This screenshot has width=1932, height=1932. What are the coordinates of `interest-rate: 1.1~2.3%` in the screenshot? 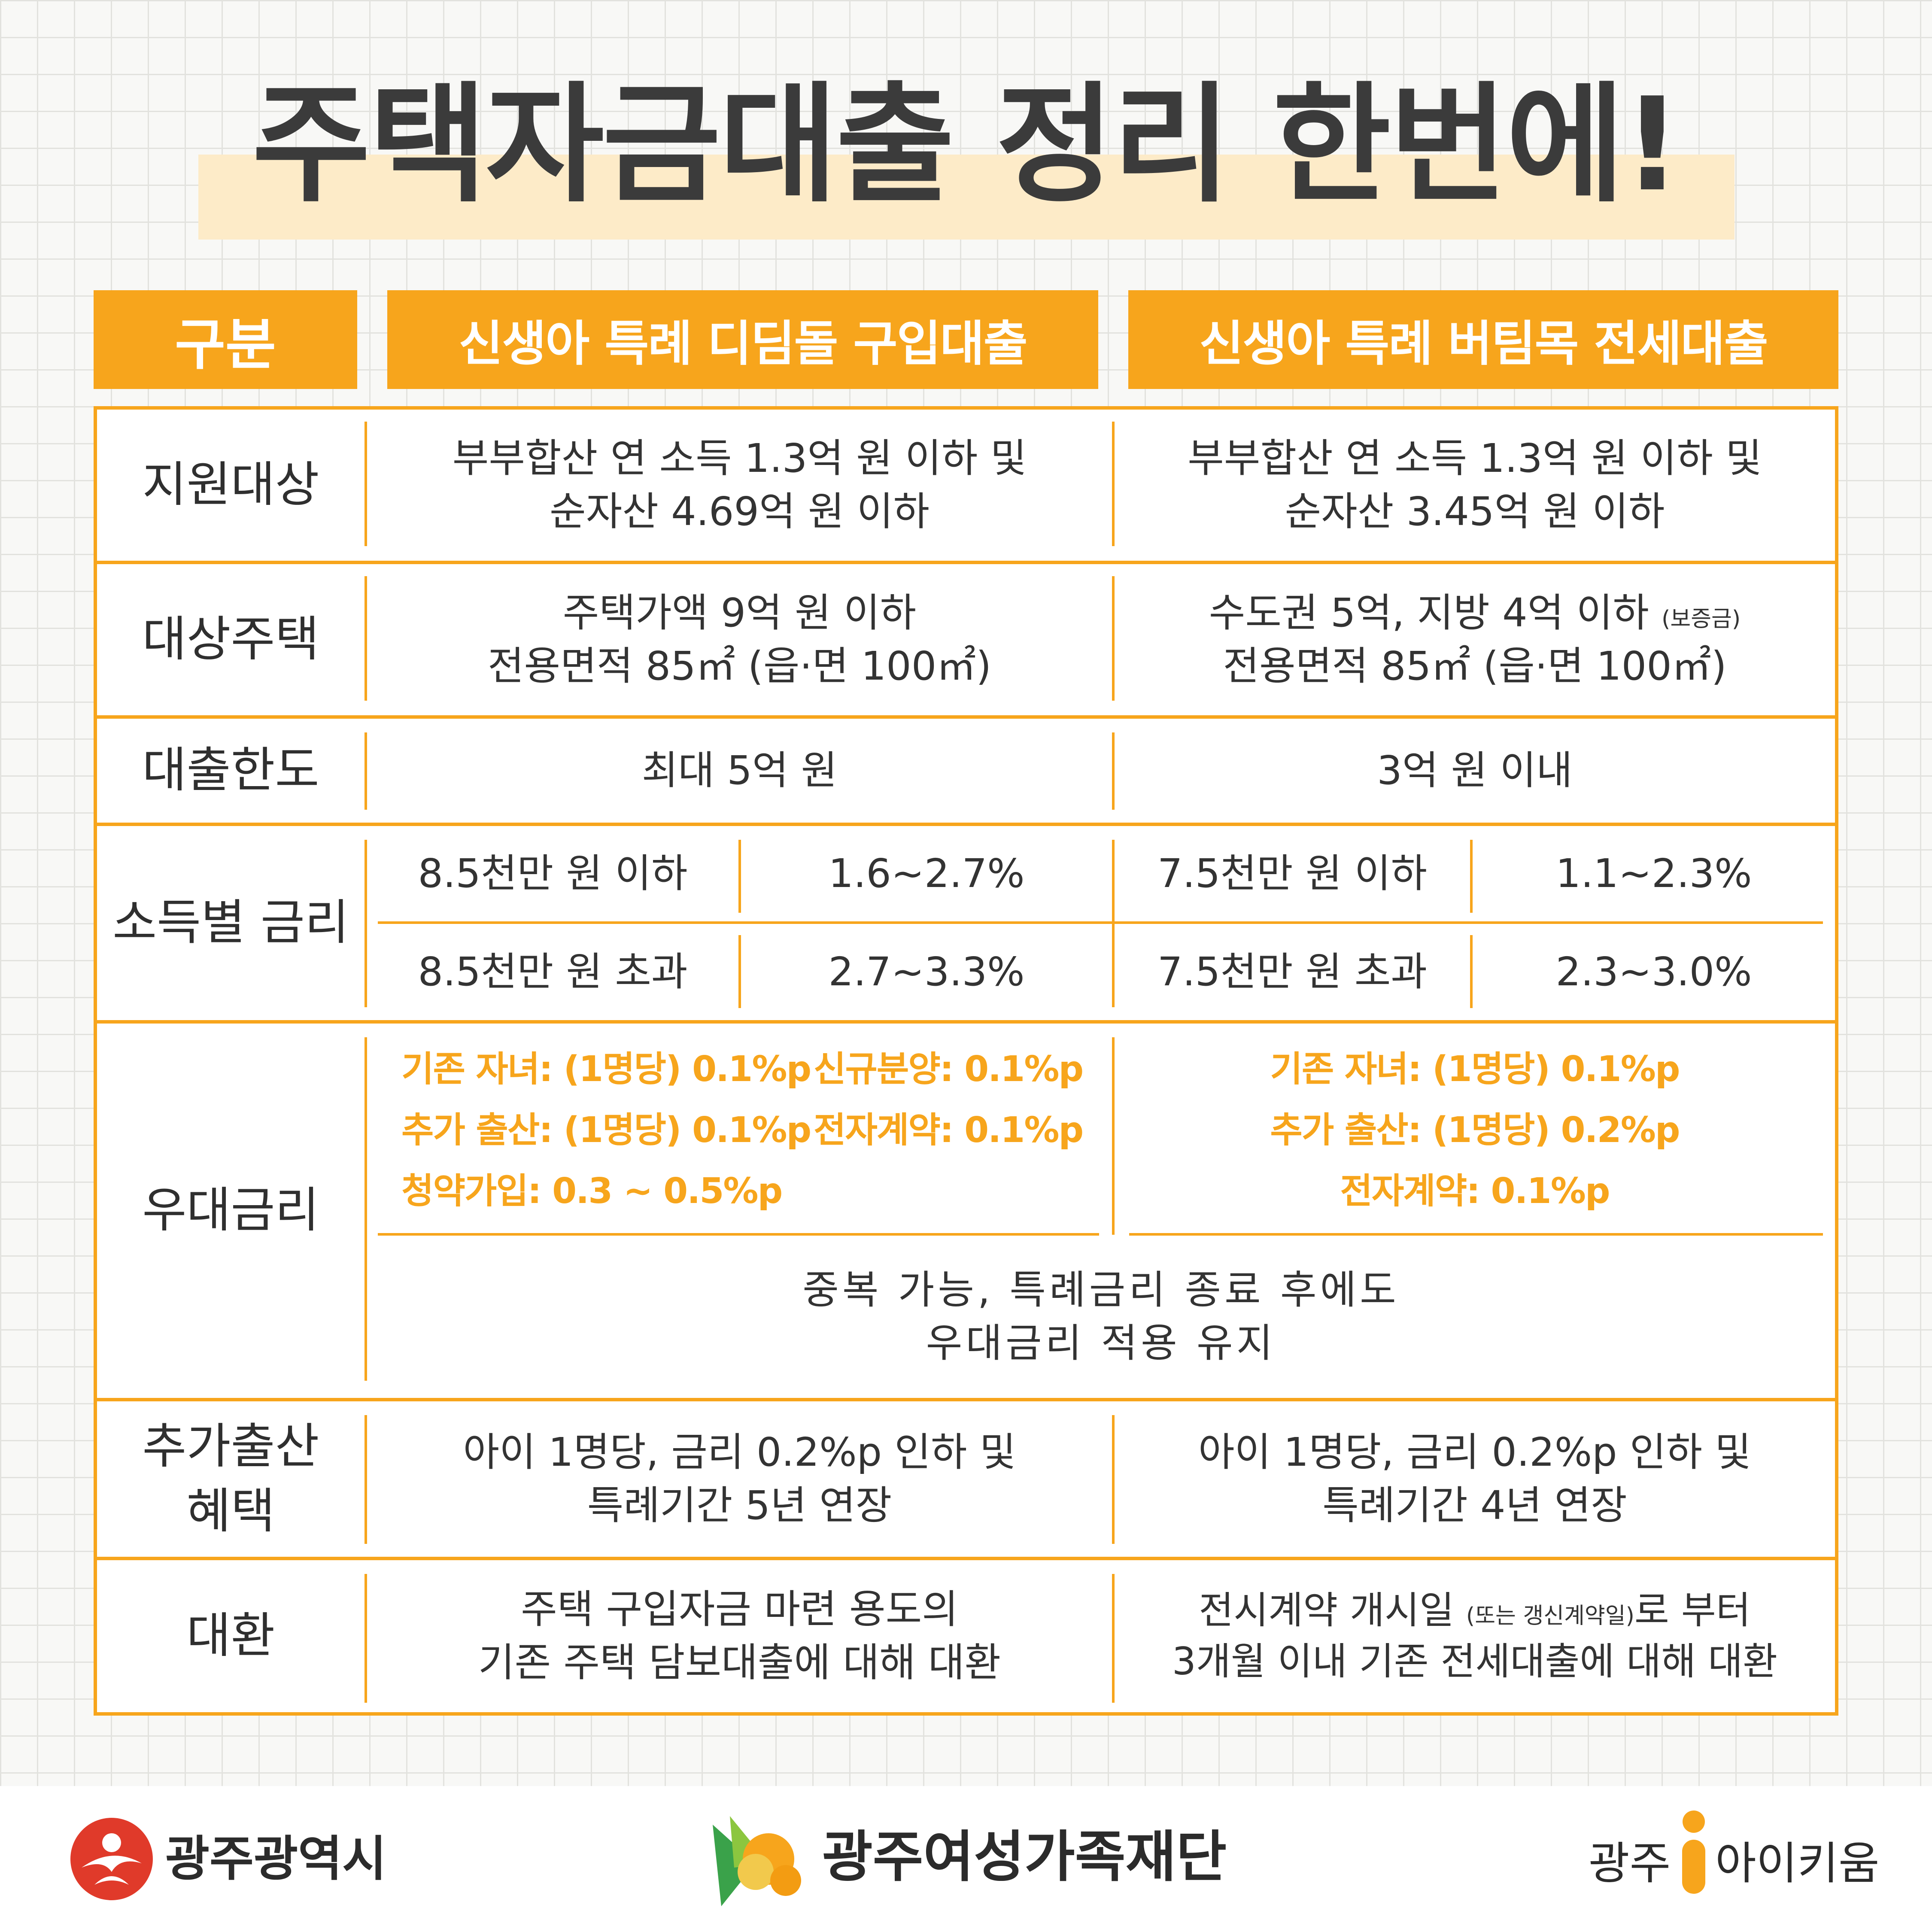 It's located at (1653, 873).